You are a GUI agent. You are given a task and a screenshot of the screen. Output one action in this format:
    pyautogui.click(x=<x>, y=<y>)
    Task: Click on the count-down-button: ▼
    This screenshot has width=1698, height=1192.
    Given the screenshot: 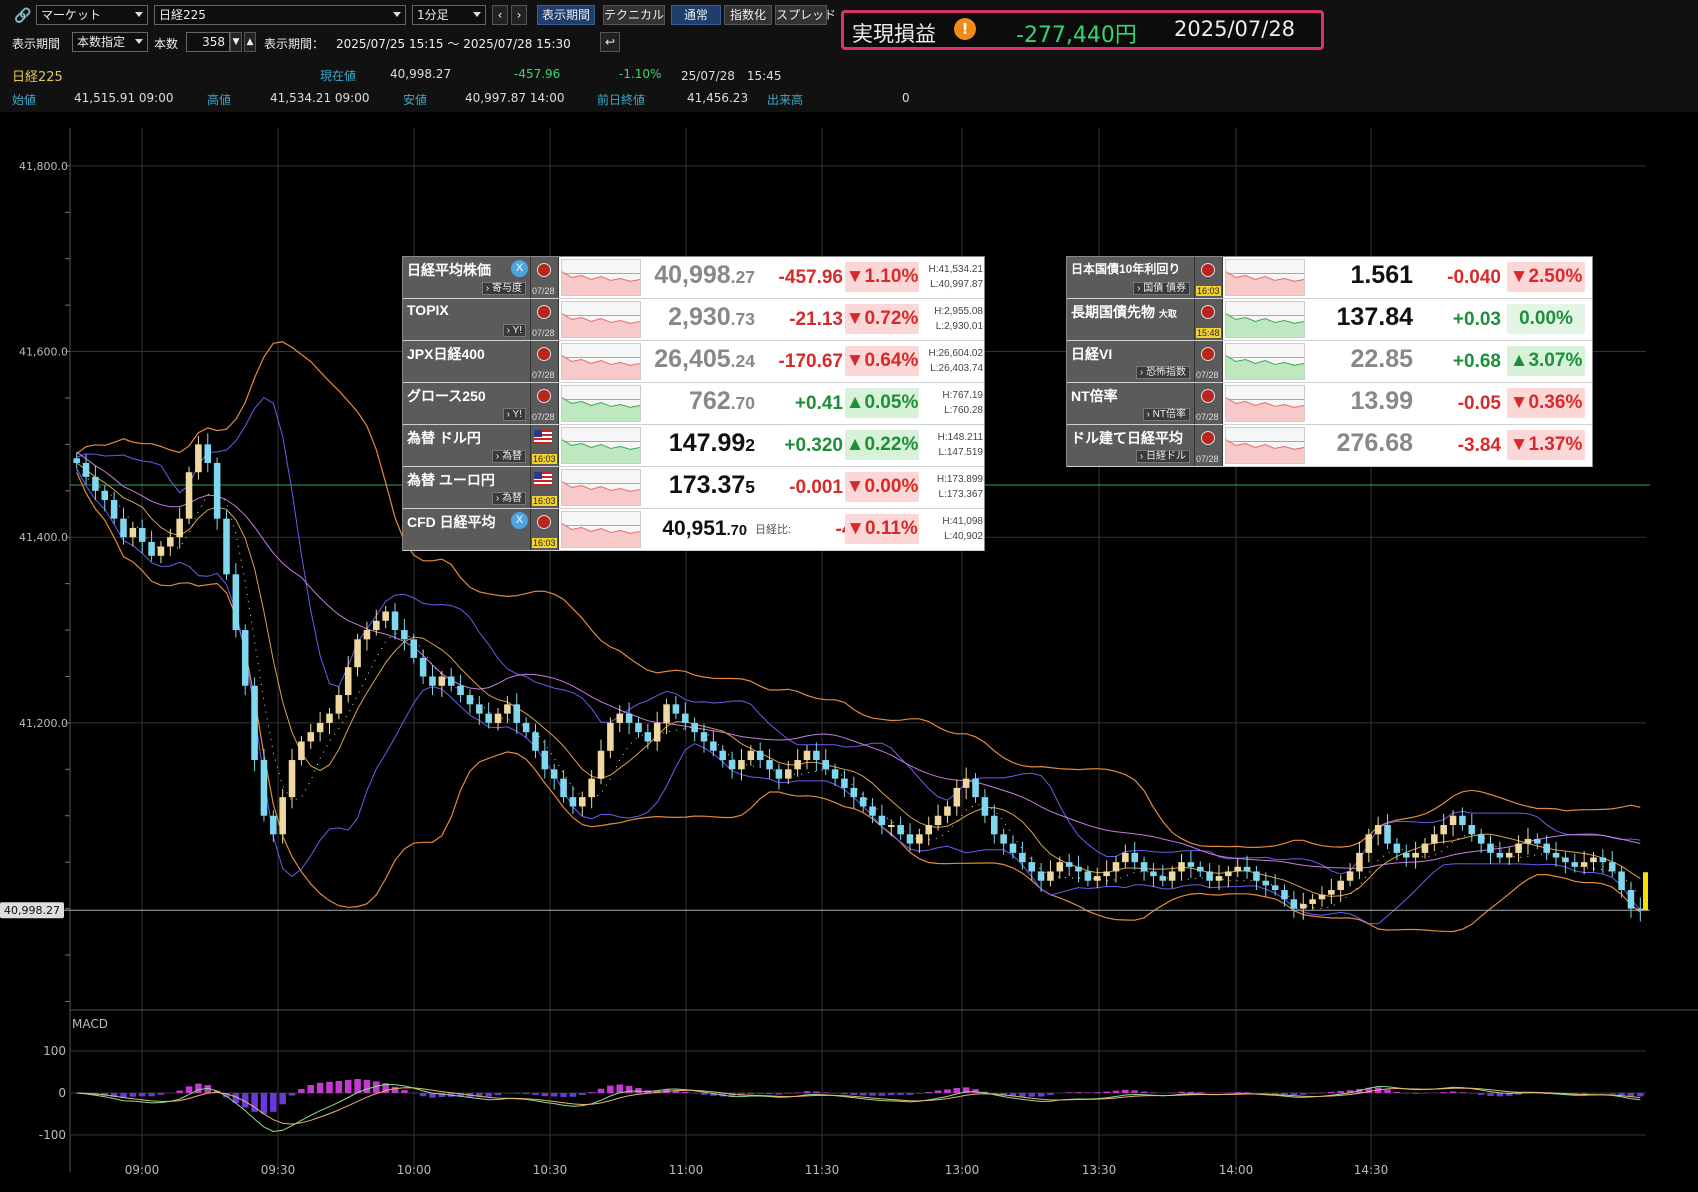 What is the action you would take?
    pyautogui.click(x=236, y=42)
    